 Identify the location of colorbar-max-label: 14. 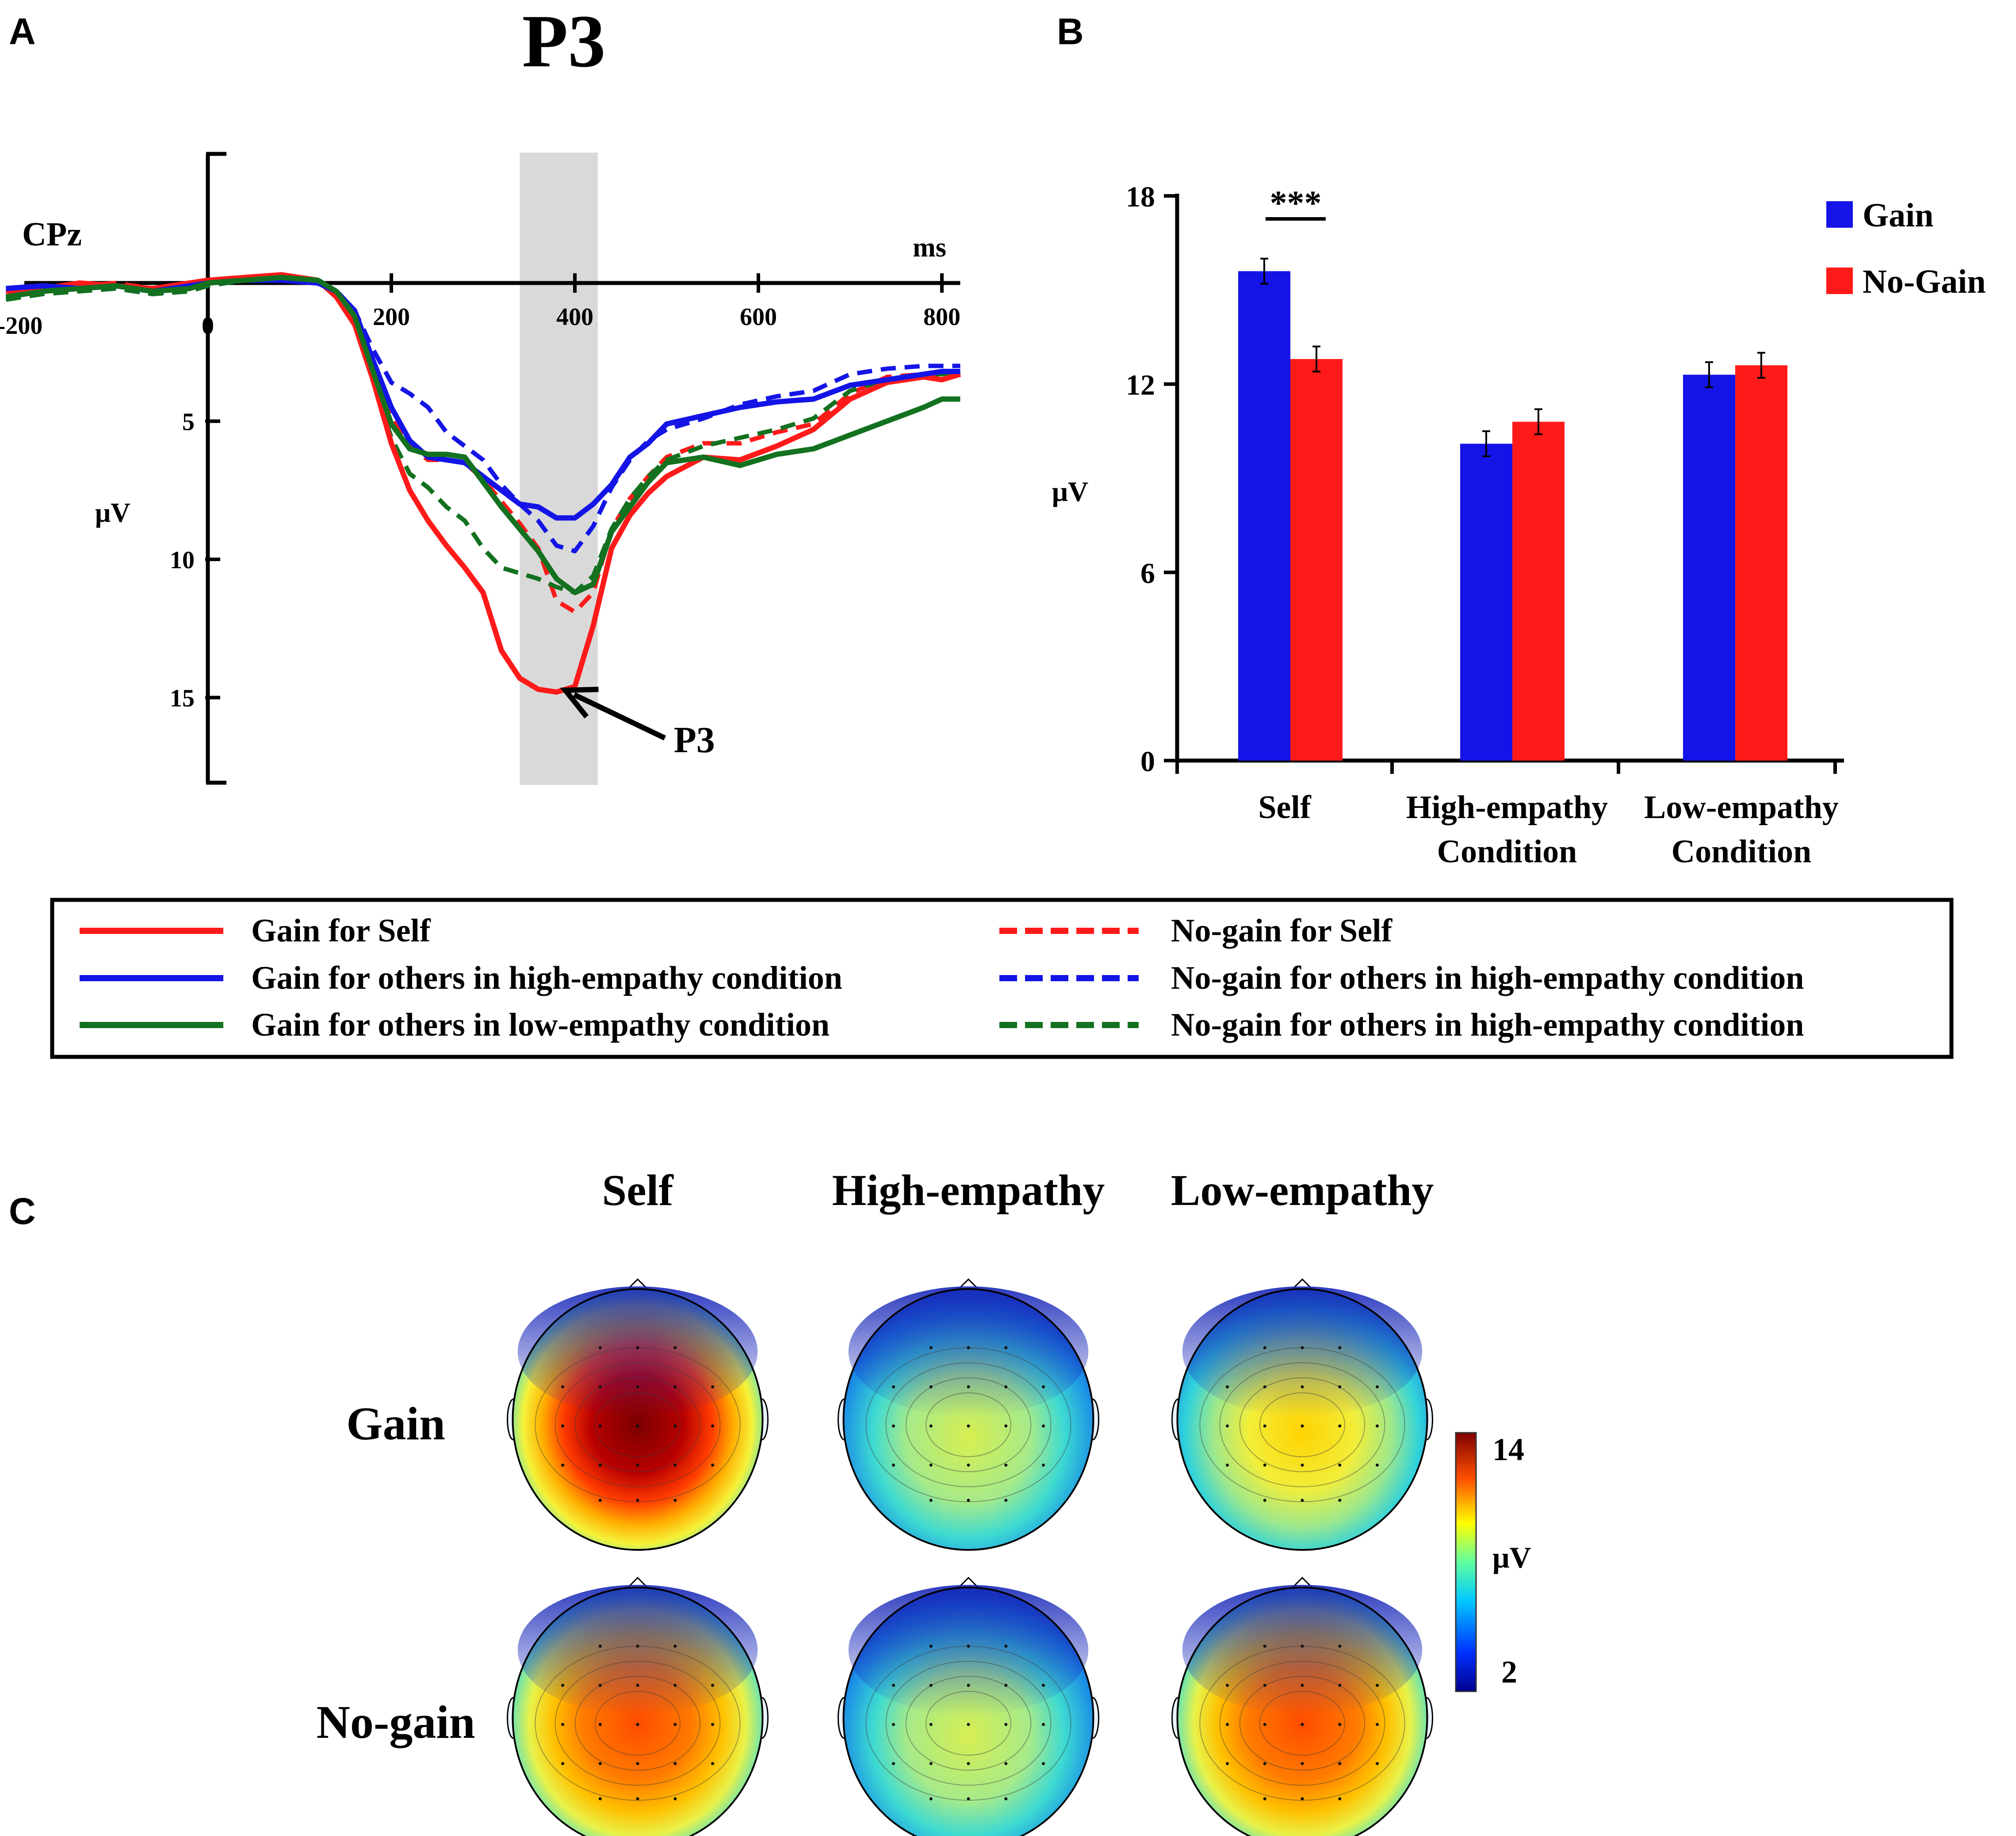
(1508, 1449).